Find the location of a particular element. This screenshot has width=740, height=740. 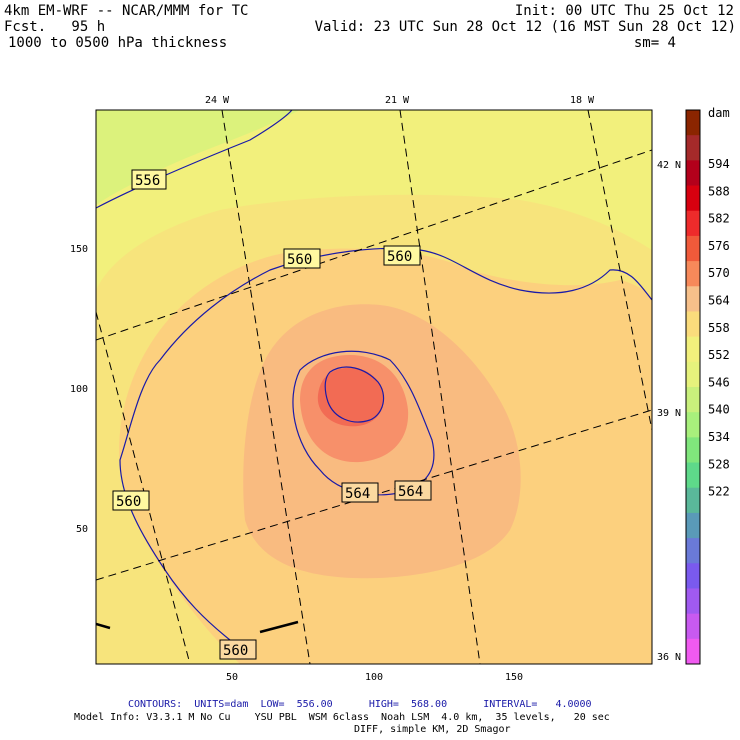

lon-label: 18 W is located at coordinates (582, 100).